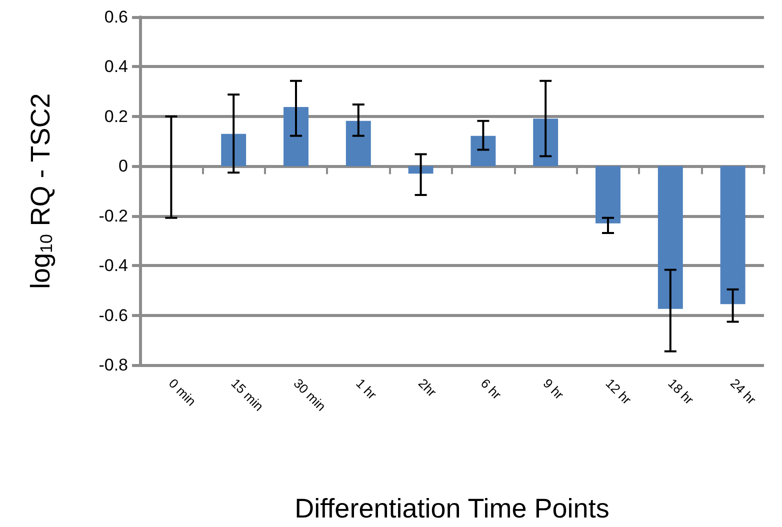 The height and width of the screenshot is (527, 782). Describe the element at coordinates (427, 388) in the screenshot. I see `x-tick-label: 2hr` at that location.